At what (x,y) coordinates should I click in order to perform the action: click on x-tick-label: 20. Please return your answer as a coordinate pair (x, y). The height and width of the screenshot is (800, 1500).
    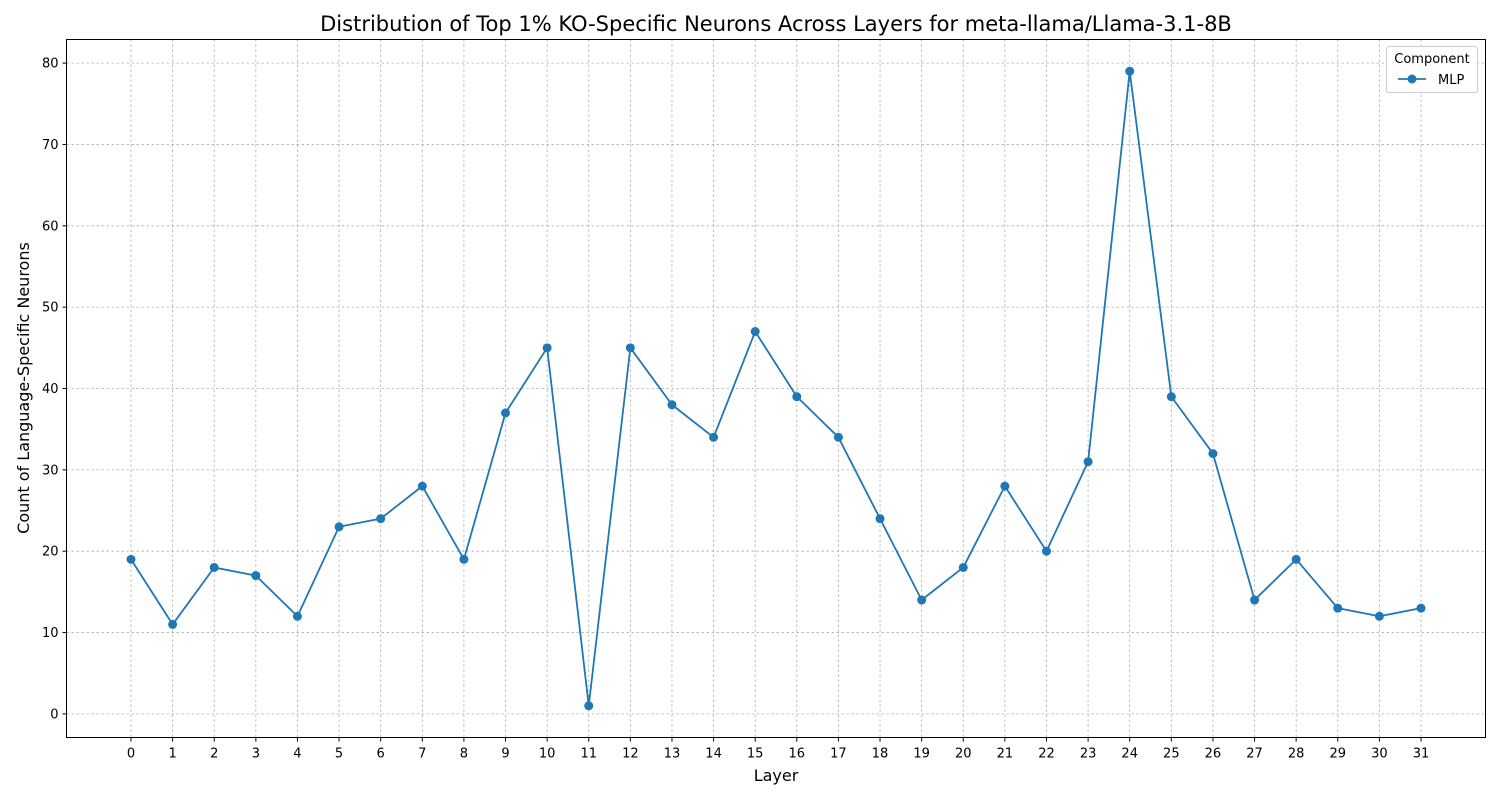
    Looking at the image, I should click on (963, 754).